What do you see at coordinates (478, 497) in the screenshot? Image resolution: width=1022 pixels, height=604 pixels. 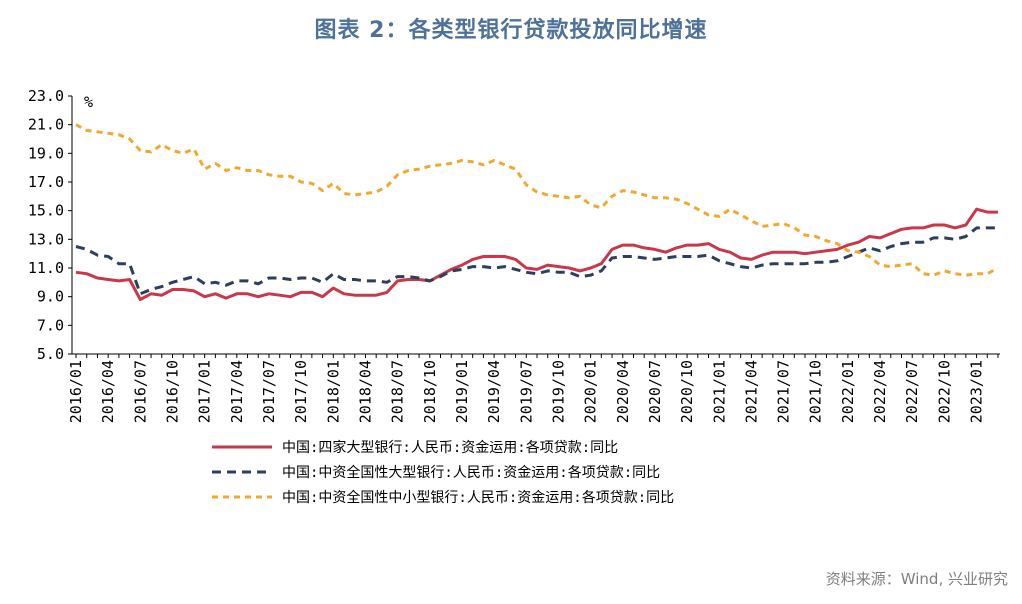 I see `legend-label-3: 中国:中资全国性中小型银行:人民币:资金运用:各项贷款:同比` at bounding box center [478, 497].